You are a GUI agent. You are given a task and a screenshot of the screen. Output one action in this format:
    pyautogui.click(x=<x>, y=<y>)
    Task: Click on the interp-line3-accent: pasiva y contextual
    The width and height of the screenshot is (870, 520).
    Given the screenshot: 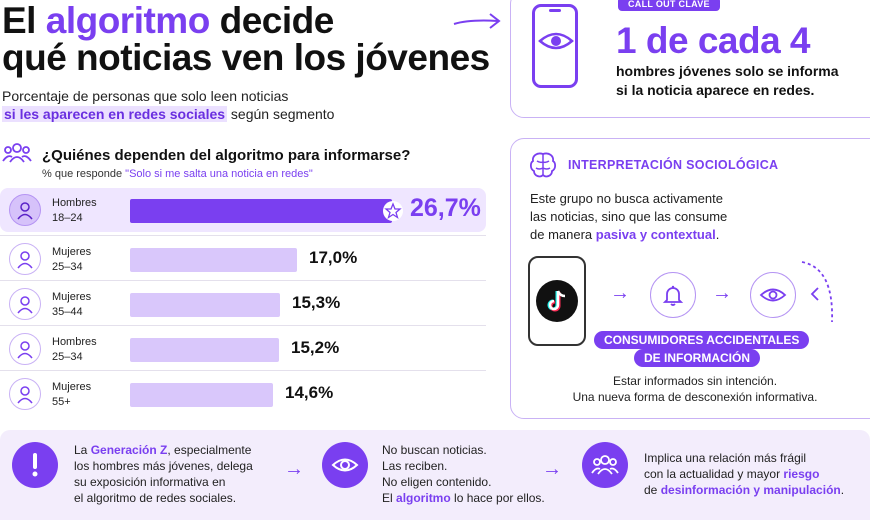 What is the action you would take?
    pyautogui.click(x=655, y=234)
    